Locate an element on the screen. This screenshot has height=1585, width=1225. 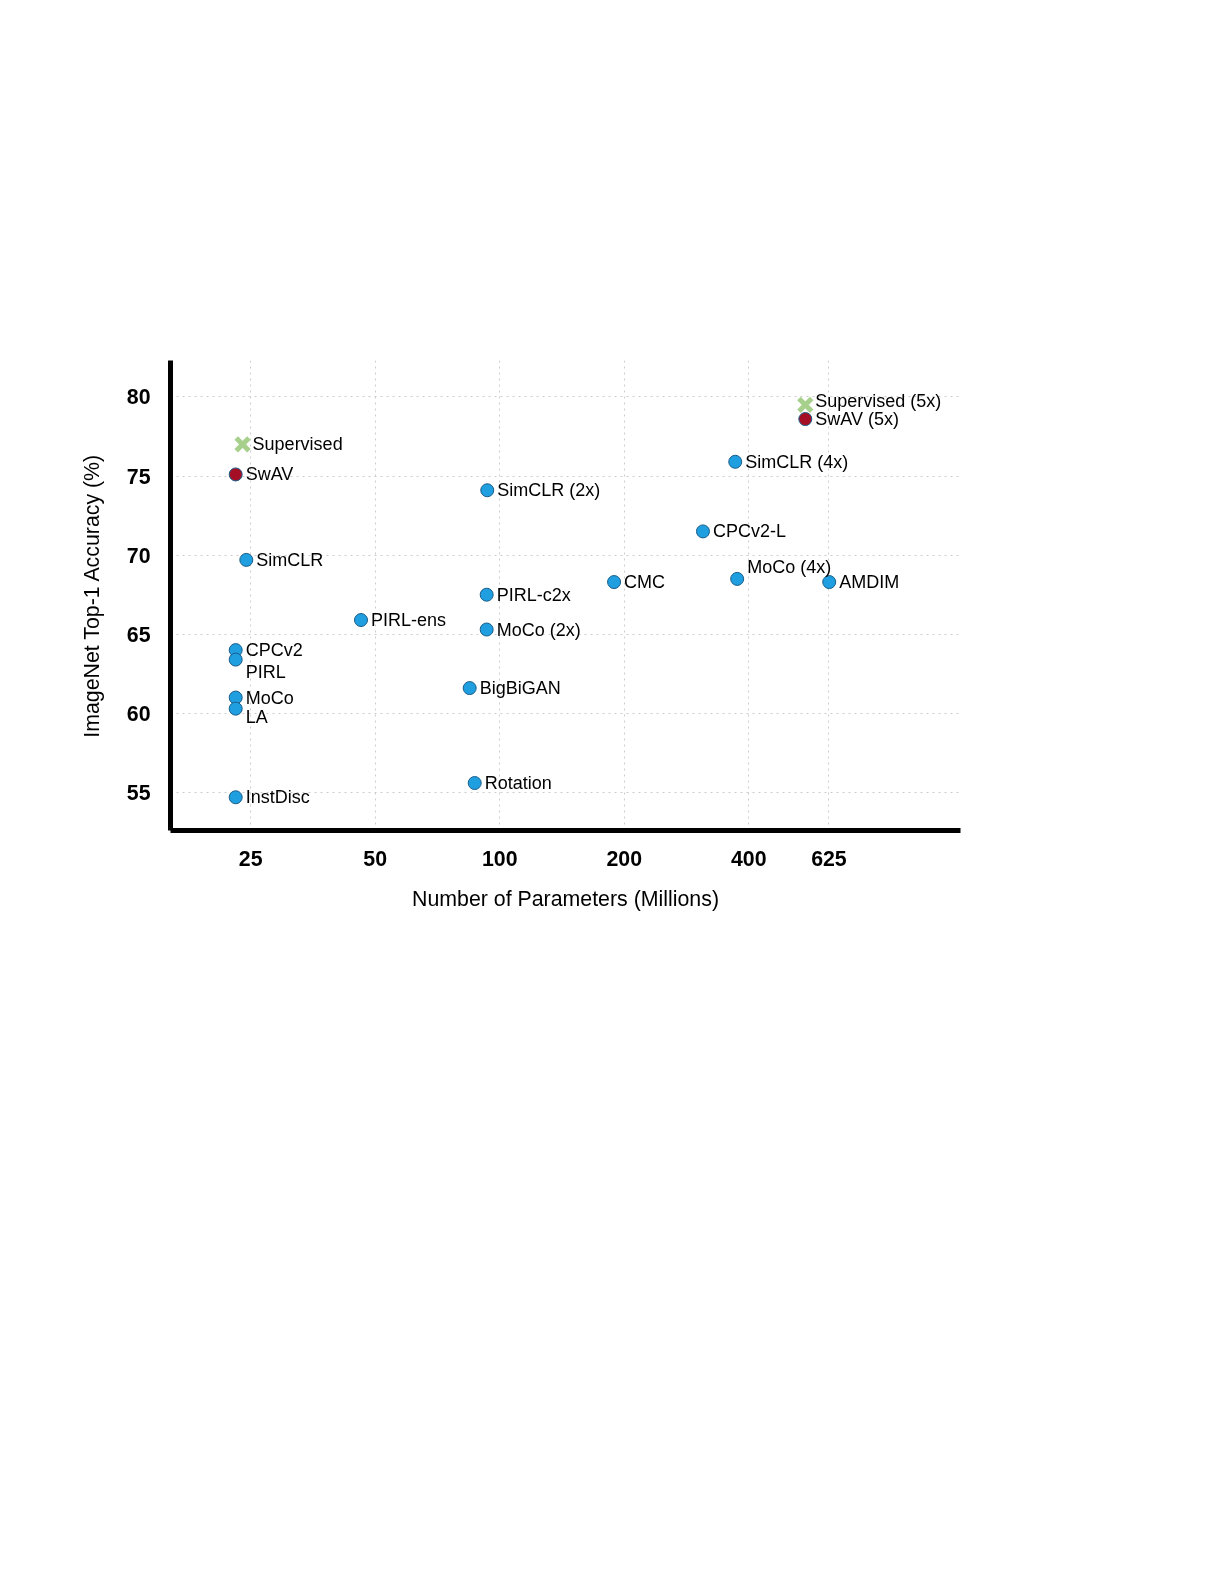
y-tick-label: 65 is located at coordinates (138, 634).